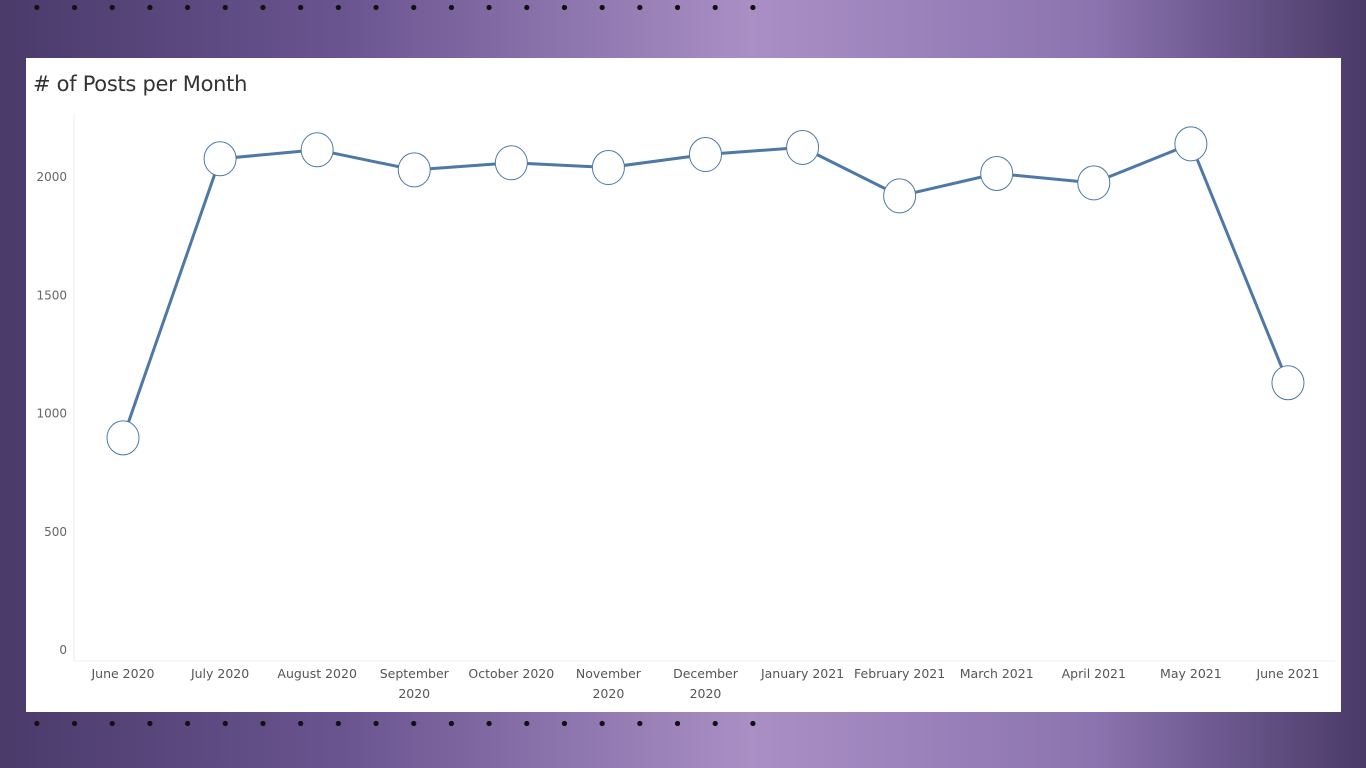 This screenshot has height=768, width=1366. I want to click on x-tick-label: June 2020, so click(122, 673).